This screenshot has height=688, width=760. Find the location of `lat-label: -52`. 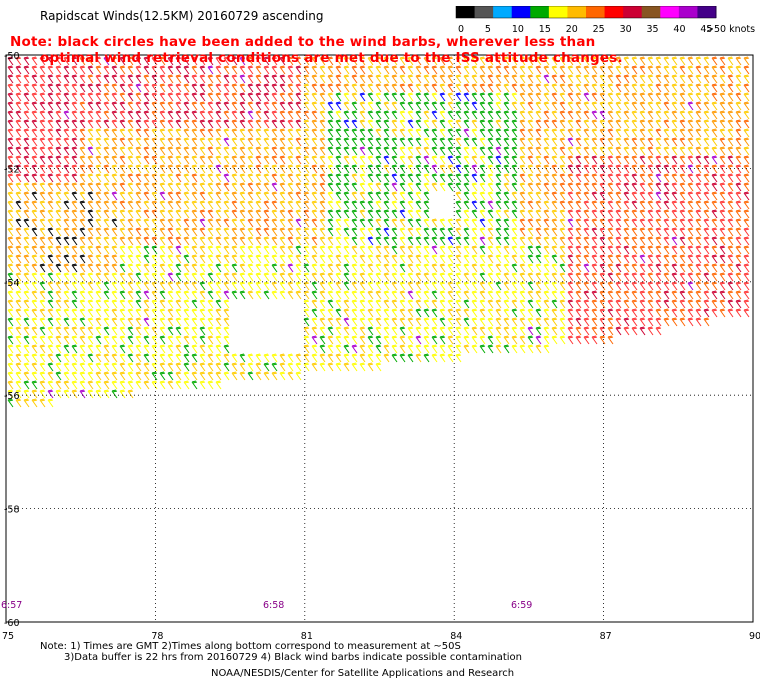

lat-label: -52 is located at coordinates (12, 169).